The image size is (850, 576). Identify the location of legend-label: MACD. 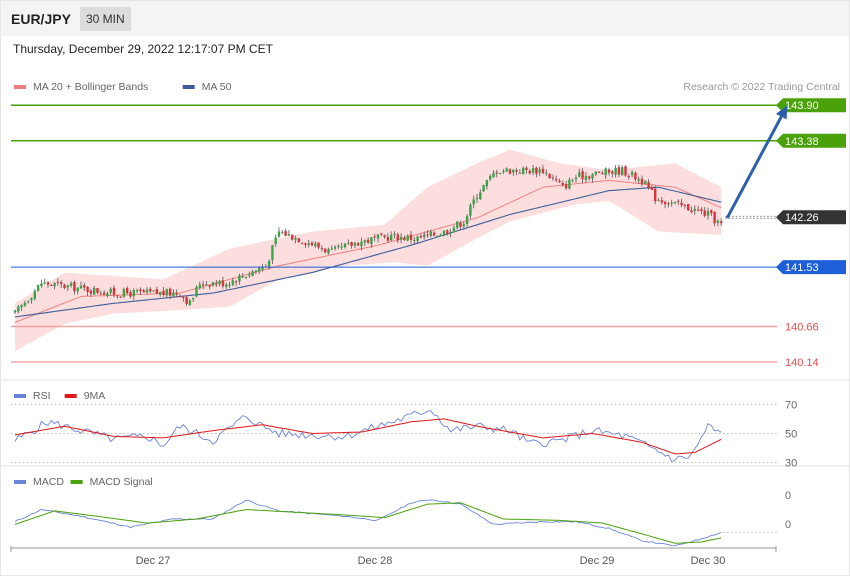
(48, 482).